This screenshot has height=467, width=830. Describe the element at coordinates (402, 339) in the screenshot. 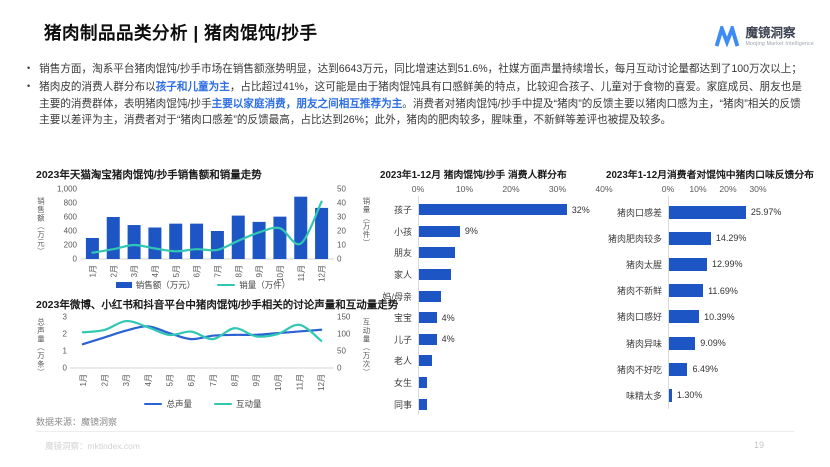

I see `category-label: 儿子` at that location.